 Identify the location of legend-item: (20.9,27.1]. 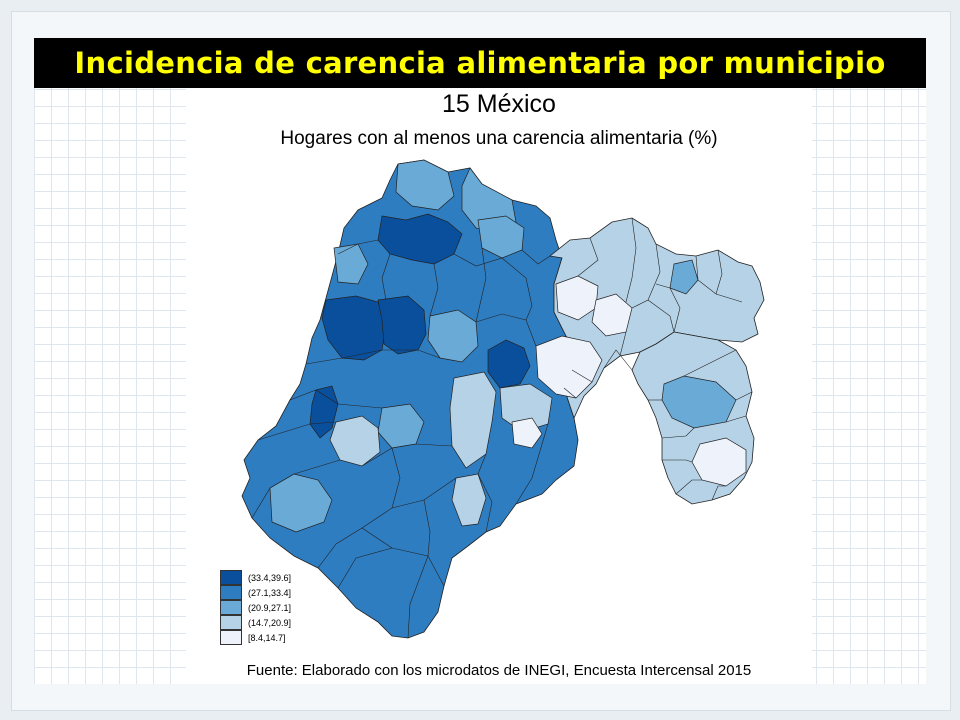
(255, 607).